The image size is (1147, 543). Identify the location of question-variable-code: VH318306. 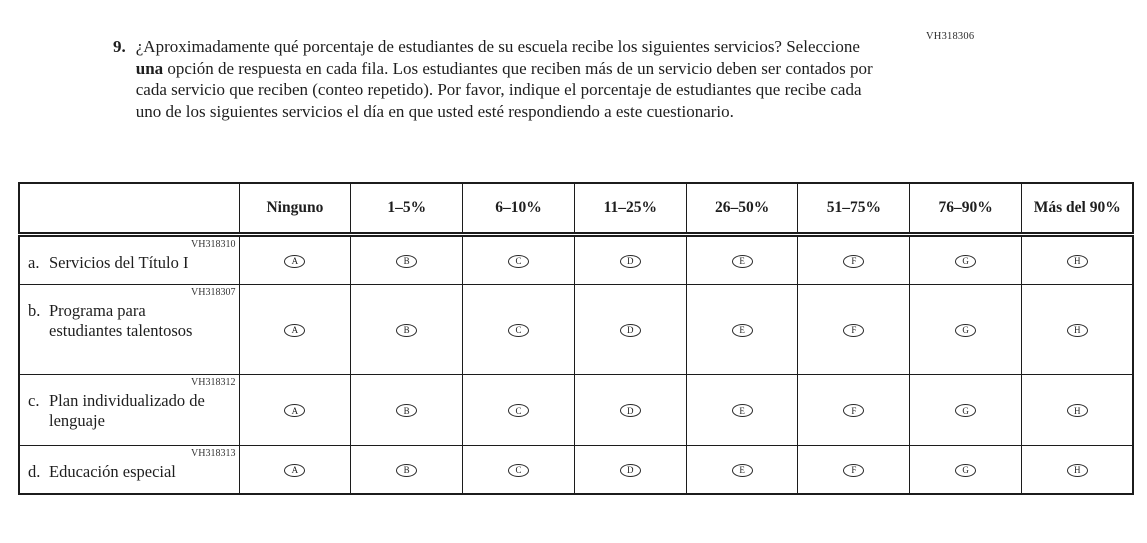
(950, 36).